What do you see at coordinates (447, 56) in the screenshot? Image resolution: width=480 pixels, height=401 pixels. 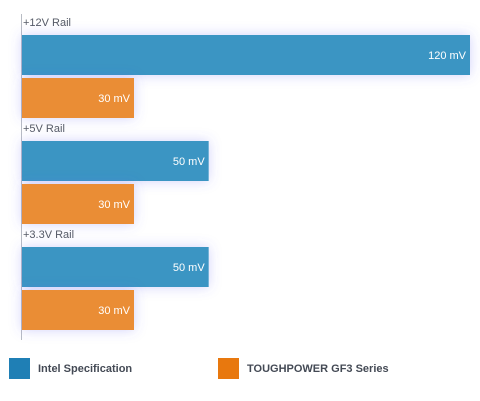 I see `bar-value-label: 120 mV` at bounding box center [447, 56].